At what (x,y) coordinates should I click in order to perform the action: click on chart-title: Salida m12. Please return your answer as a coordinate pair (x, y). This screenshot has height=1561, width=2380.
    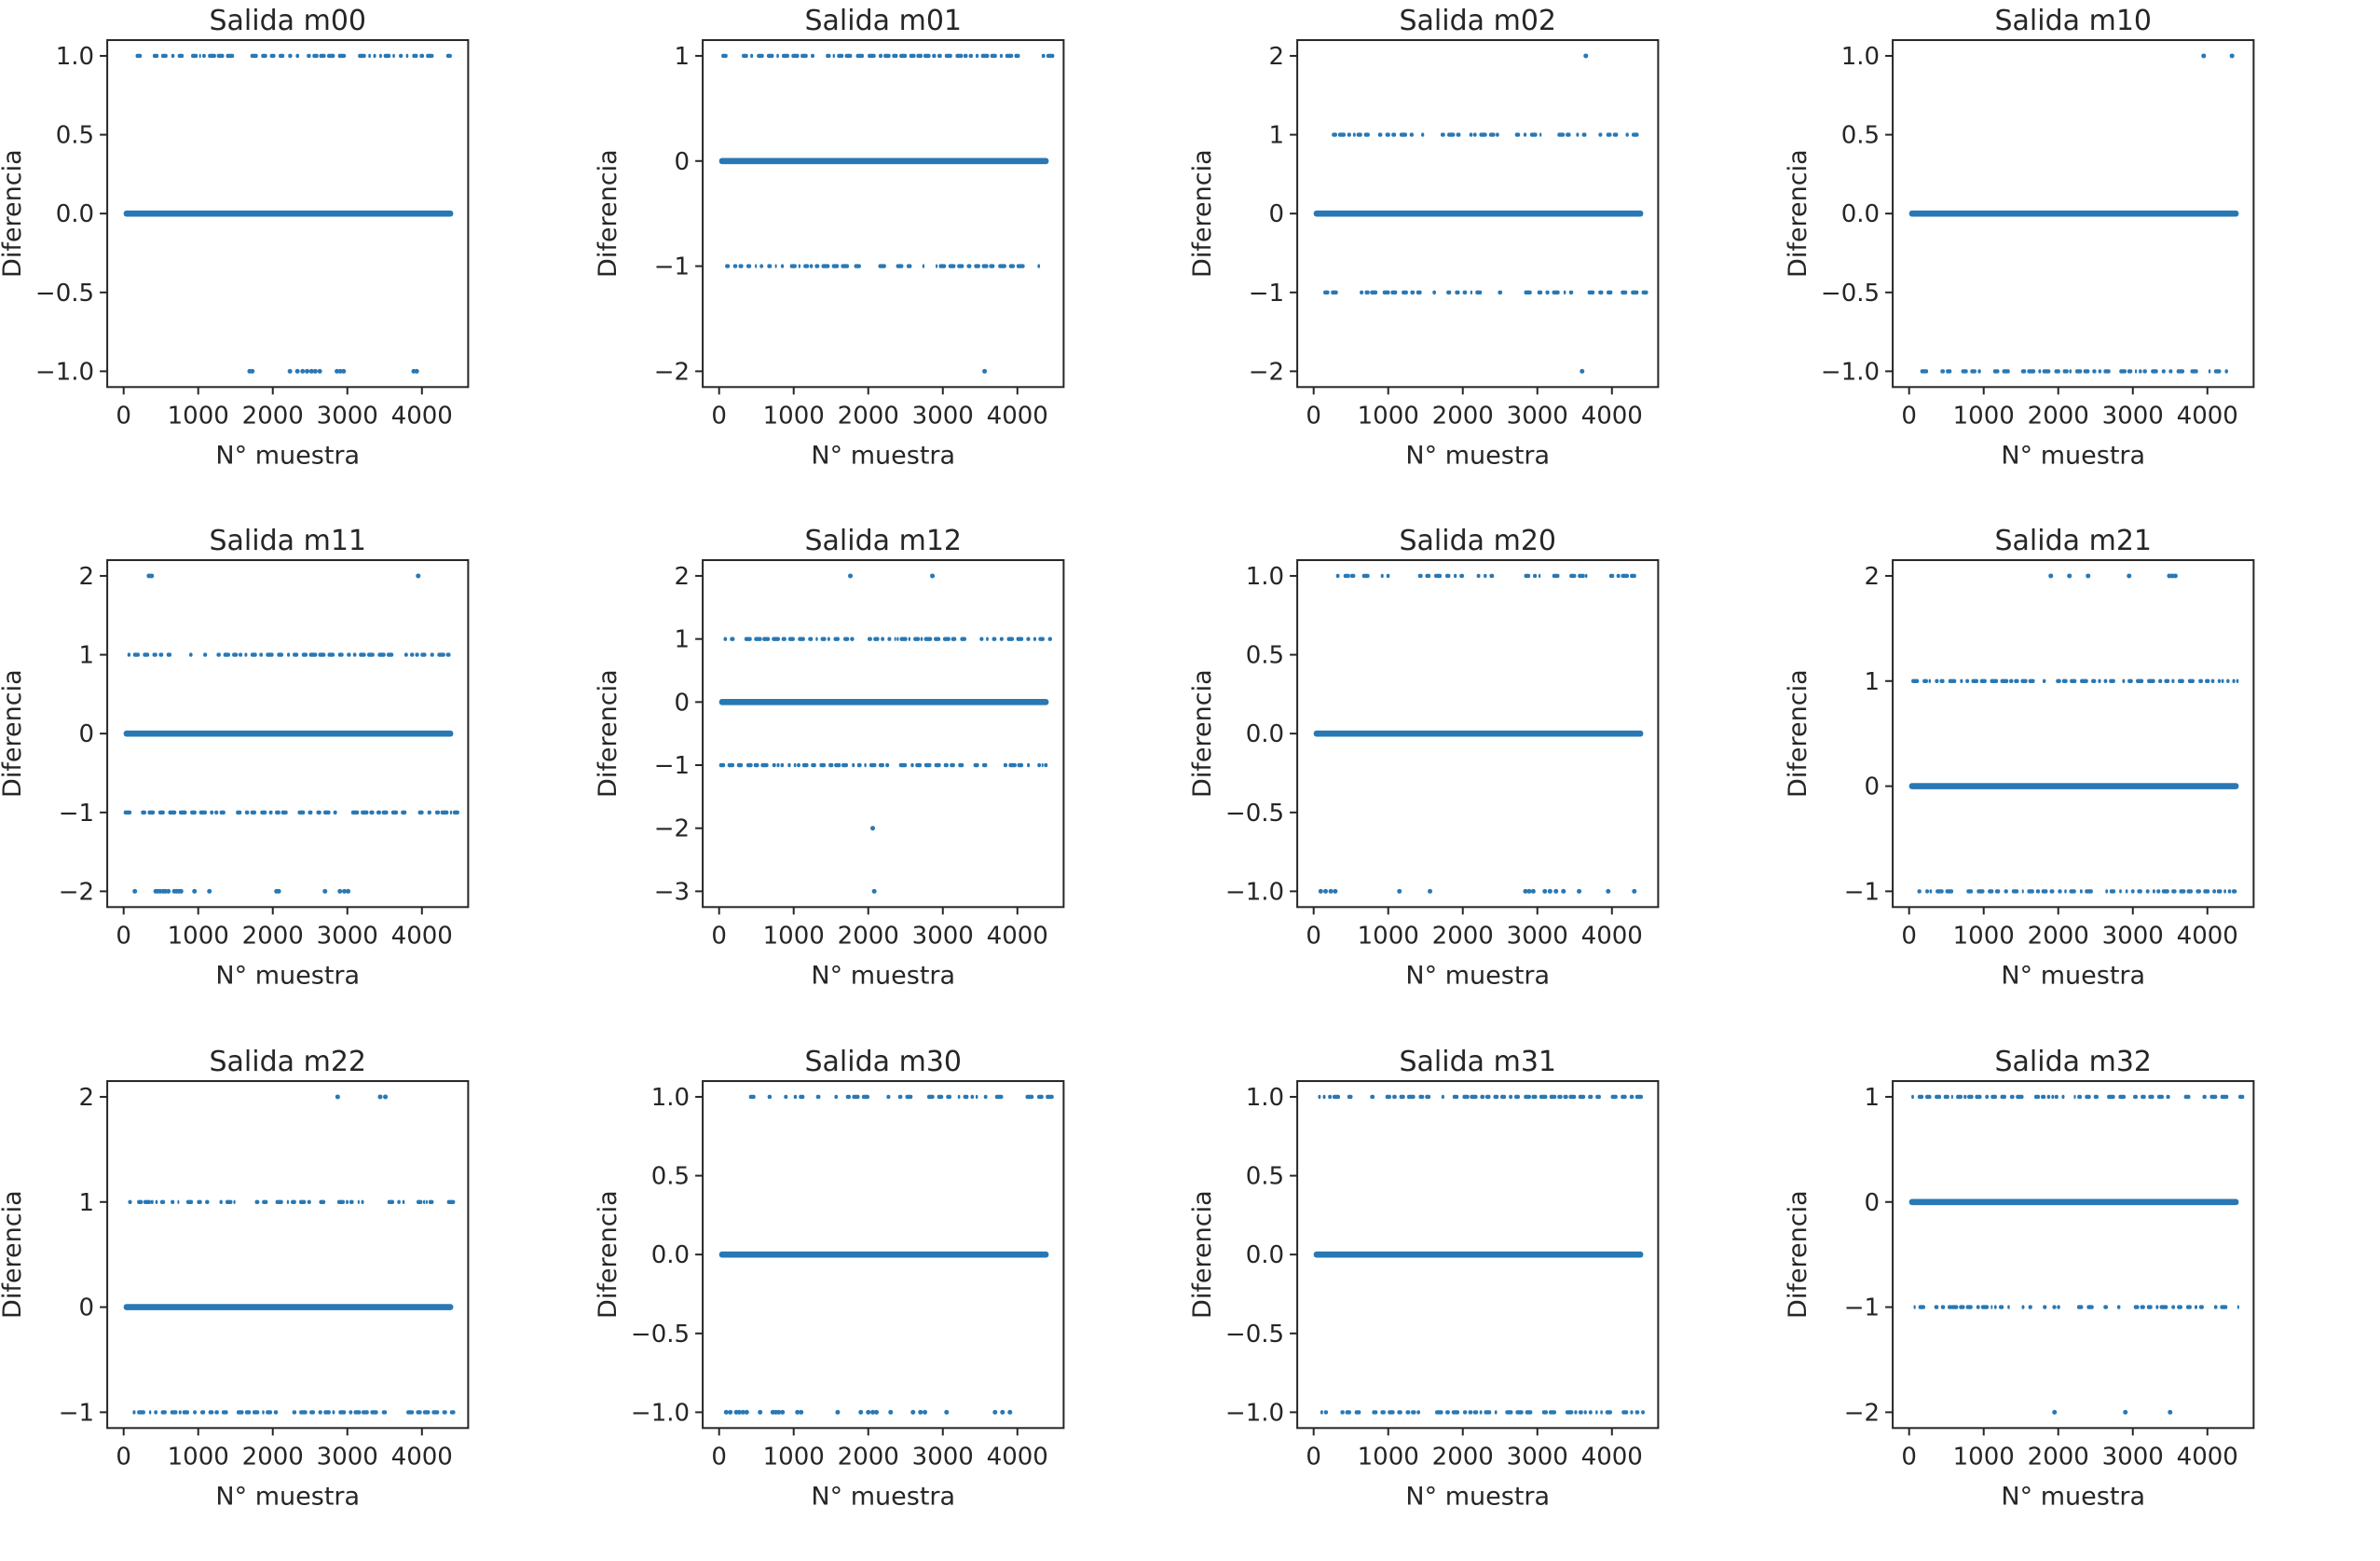
    Looking at the image, I should click on (883, 541).